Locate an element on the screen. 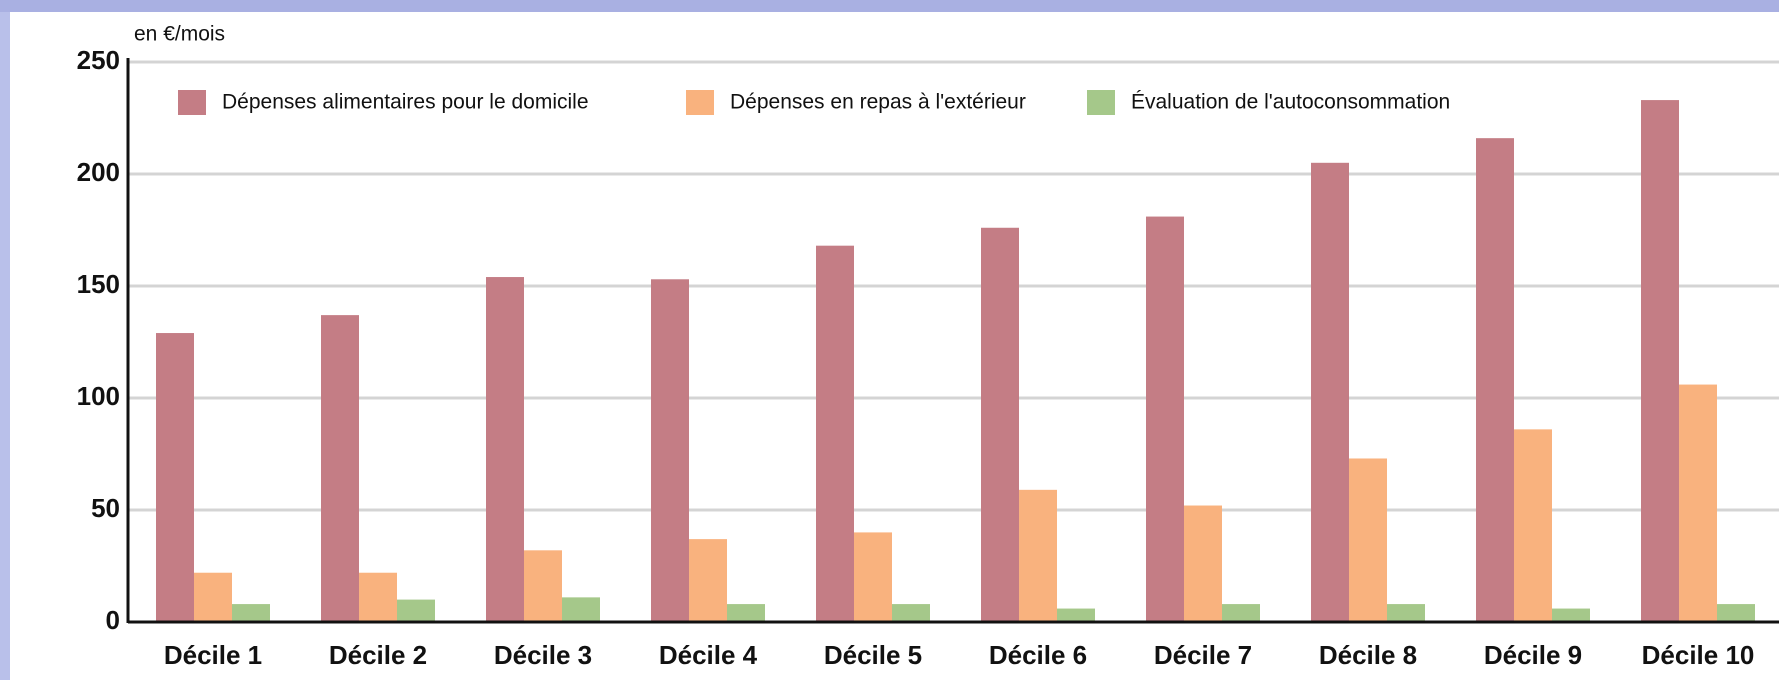 This screenshot has height=680, width=1779. x-tick-label: Décile 2 is located at coordinates (378, 655).